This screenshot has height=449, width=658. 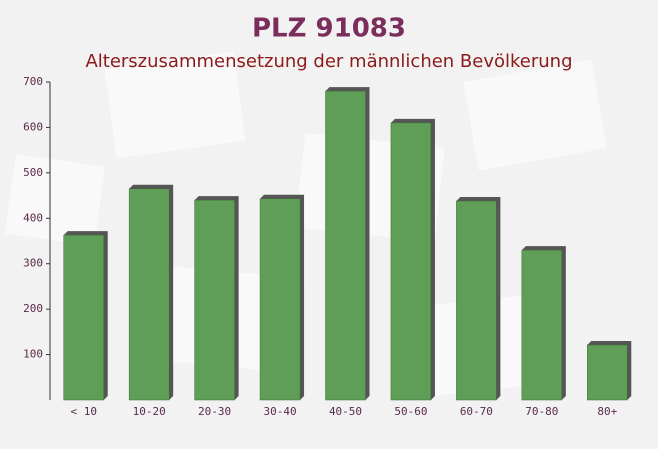 I want to click on y-tick-label: 300, so click(x=33, y=263).